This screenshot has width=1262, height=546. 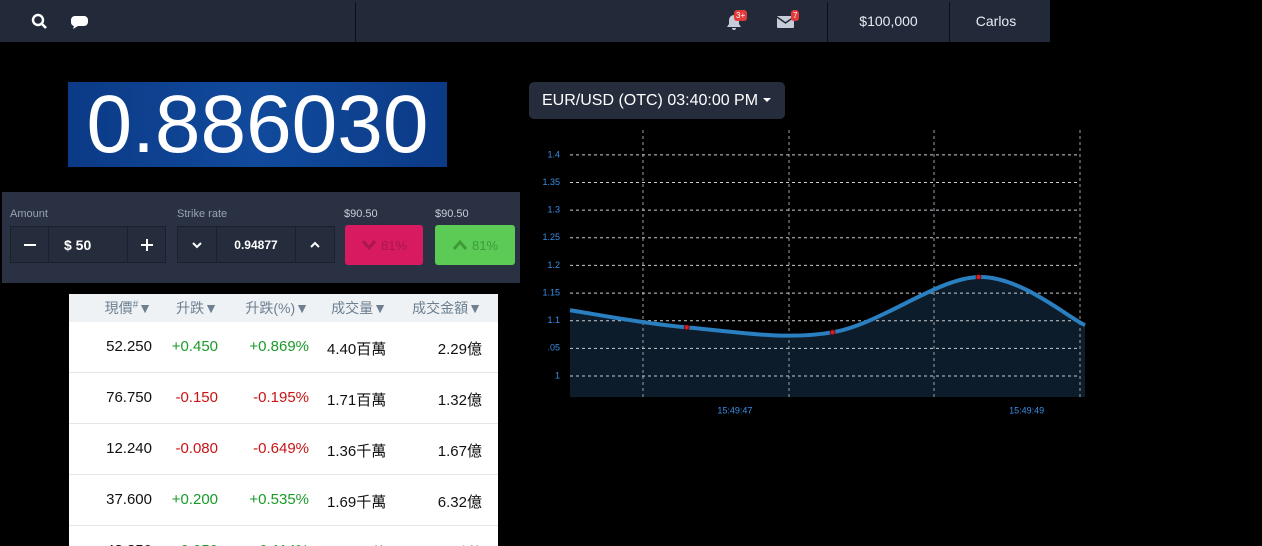 What do you see at coordinates (357, 349) in the screenshot?
I see `table-cell: 4.40百萬` at bounding box center [357, 349].